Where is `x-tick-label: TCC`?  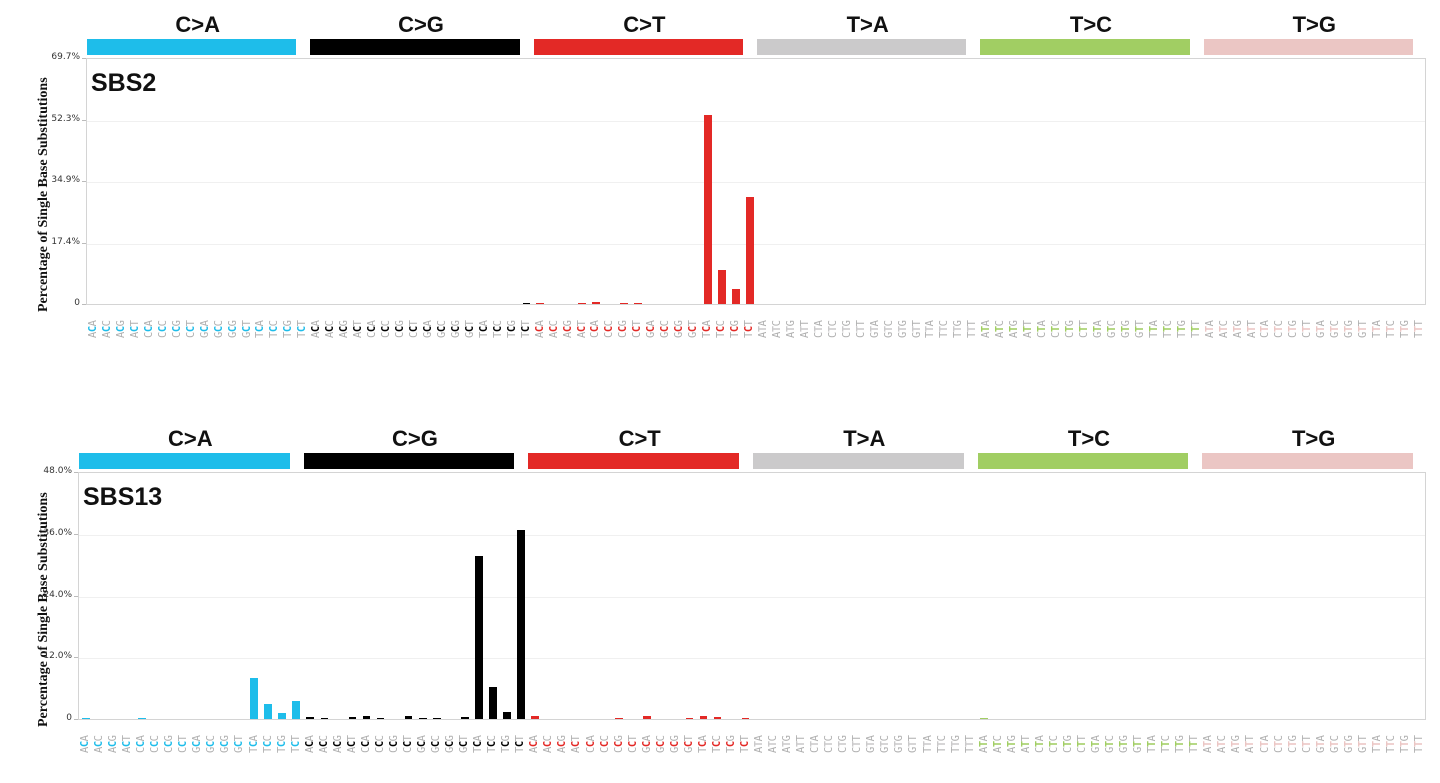
x-tick-label: TCC is located at coordinates (492, 744).